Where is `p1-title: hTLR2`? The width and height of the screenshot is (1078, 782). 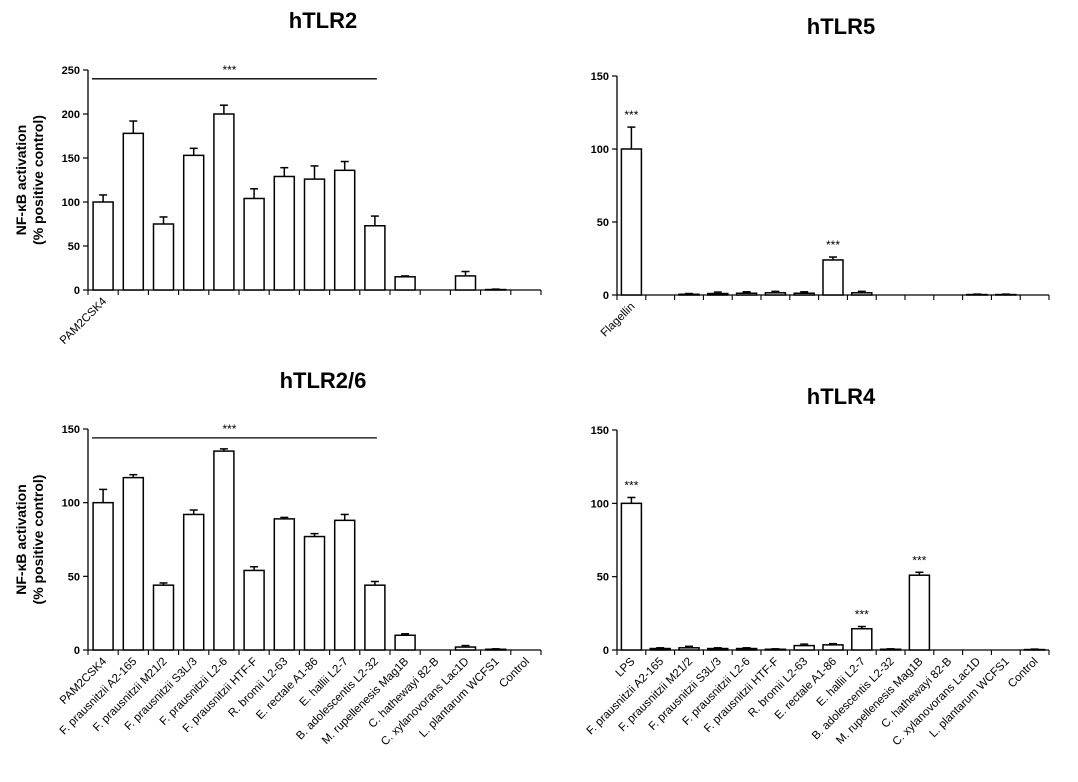
p1-title: hTLR2 is located at coordinates (323, 20).